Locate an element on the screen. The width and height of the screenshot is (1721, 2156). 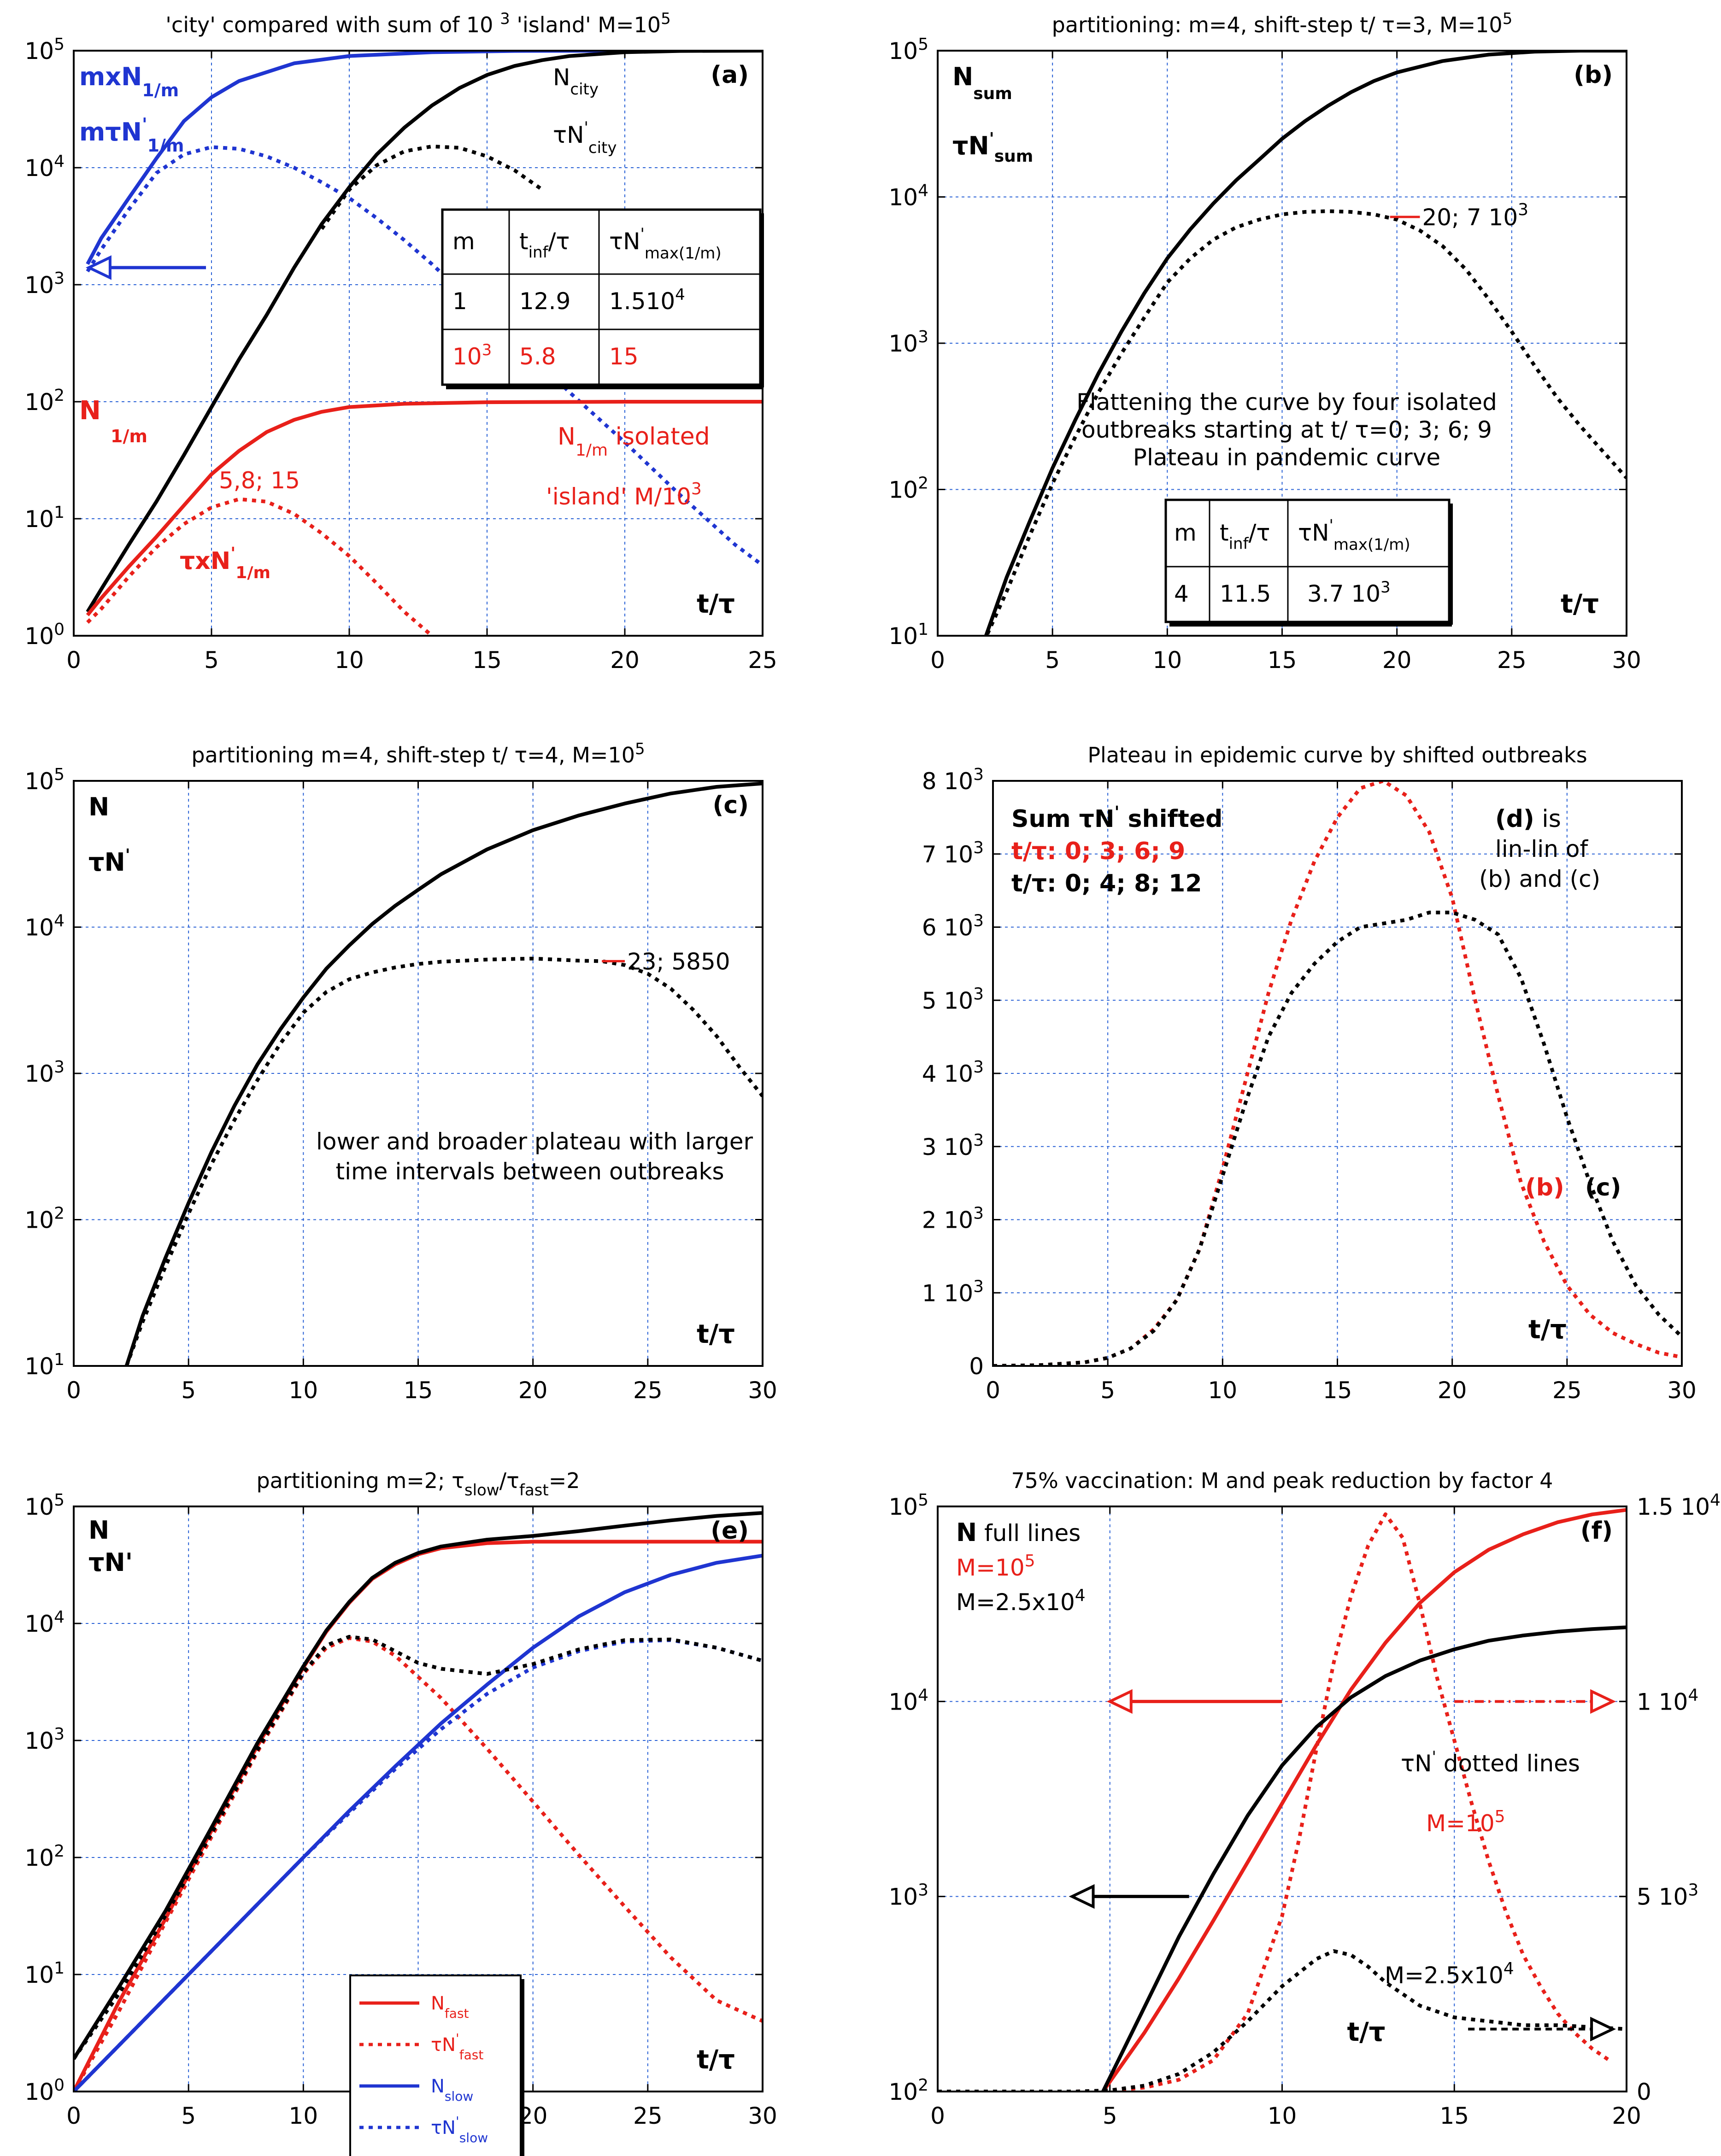
annotation: (b) and (c) is located at coordinates (1539, 879).